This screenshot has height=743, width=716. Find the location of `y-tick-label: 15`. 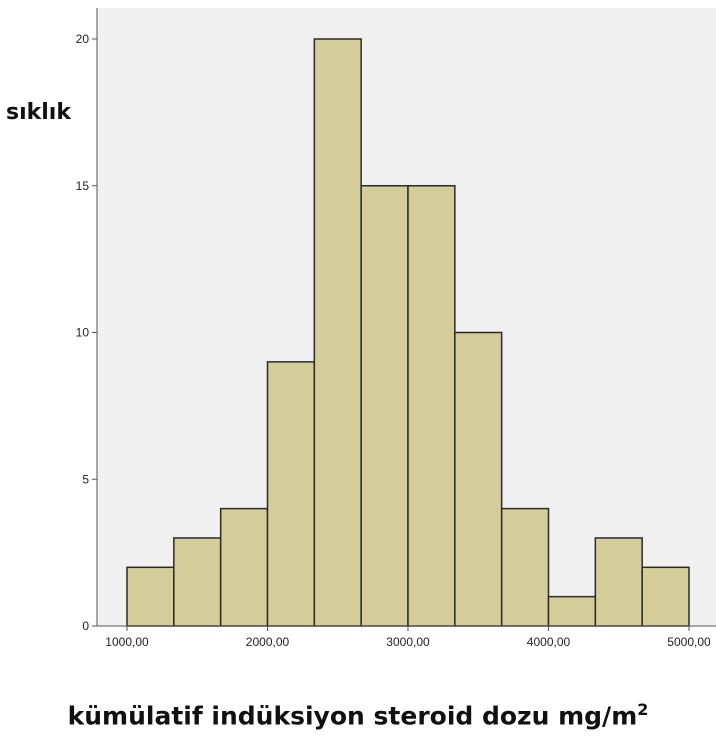

y-tick-label: 15 is located at coordinates (83, 186).